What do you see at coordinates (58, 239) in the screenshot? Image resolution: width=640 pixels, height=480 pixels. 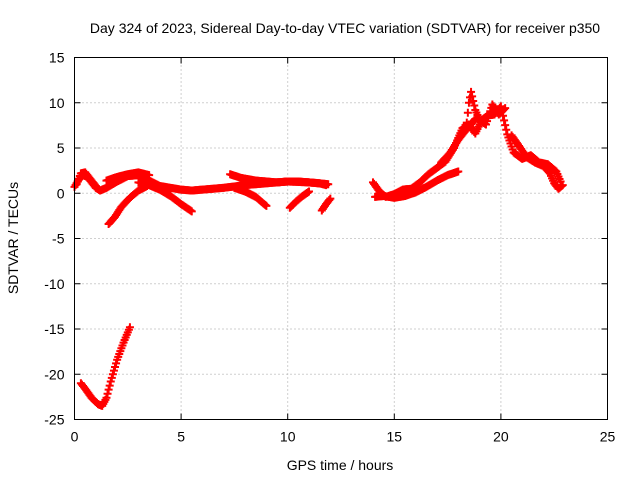 I see `y-tick-label: -5` at bounding box center [58, 239].